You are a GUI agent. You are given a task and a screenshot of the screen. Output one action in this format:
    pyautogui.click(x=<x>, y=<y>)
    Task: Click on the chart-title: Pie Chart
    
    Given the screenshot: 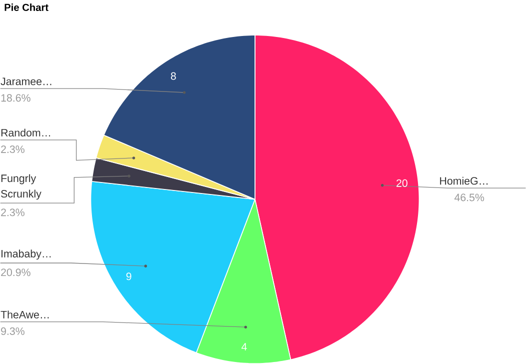 What is the action you would take?
    pyautogui.click(x=26, y=7)
    